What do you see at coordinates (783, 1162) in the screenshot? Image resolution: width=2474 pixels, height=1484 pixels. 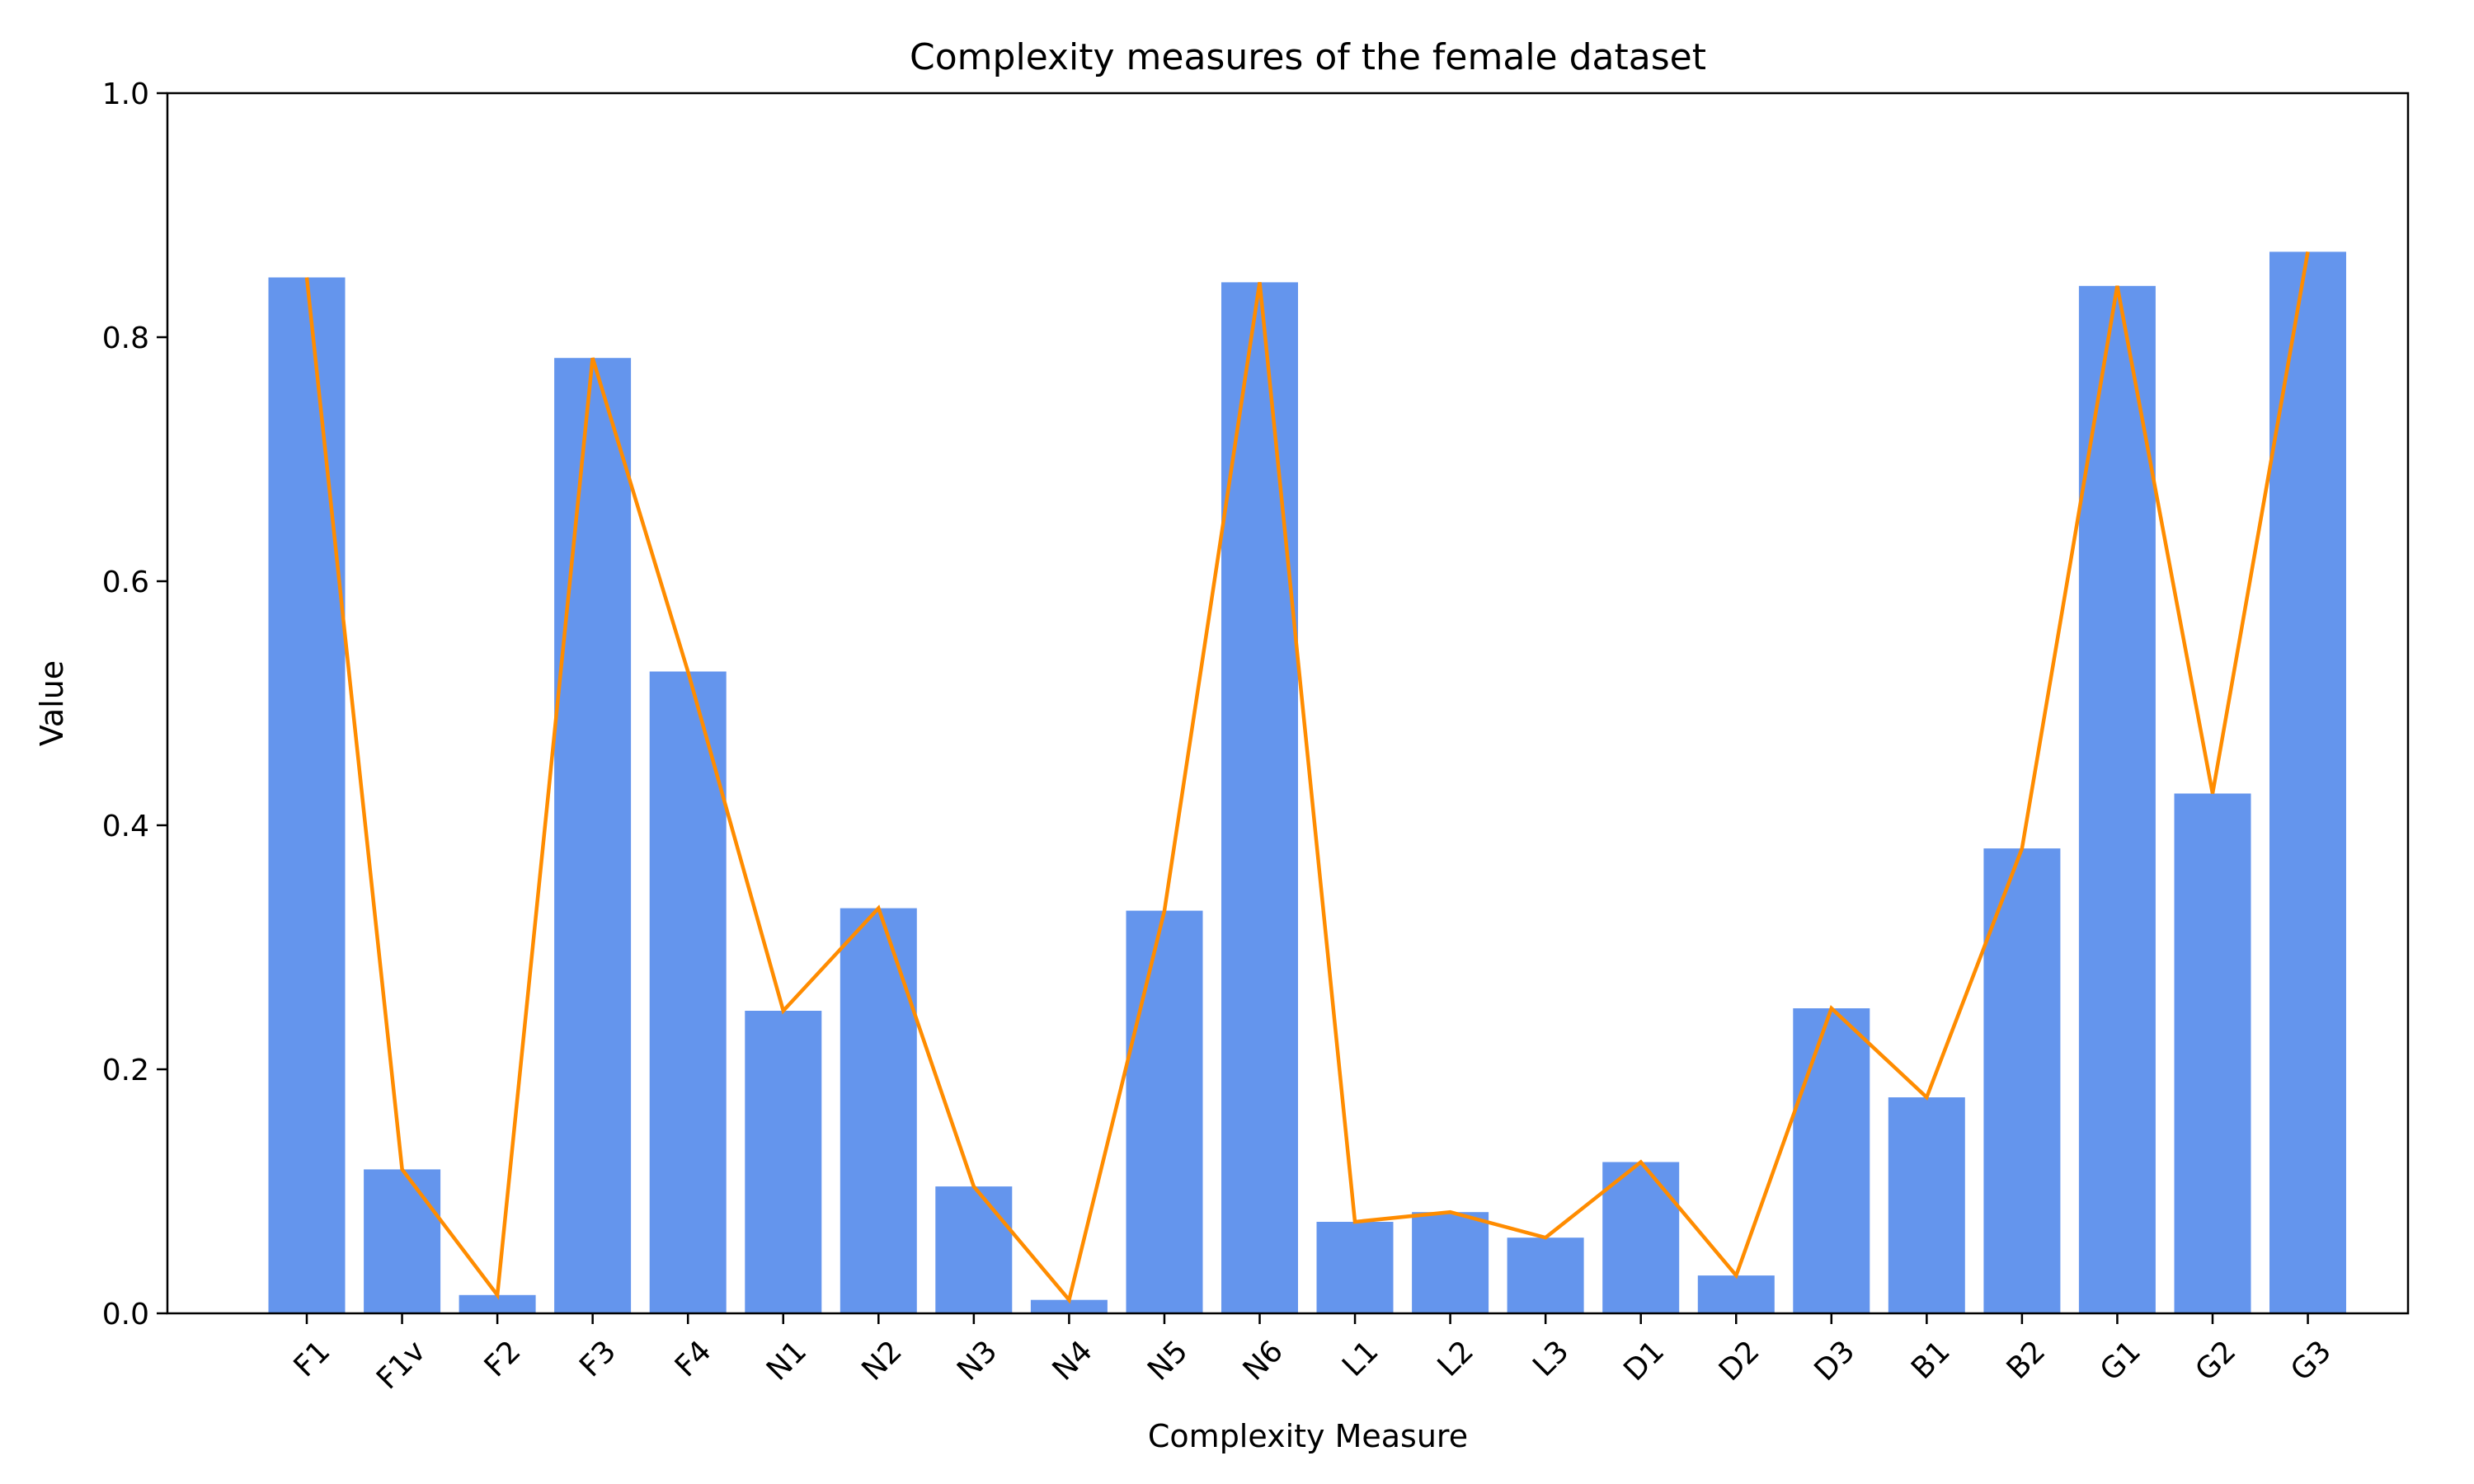 I see `bar-n1` at bounding box center [783, 1162].